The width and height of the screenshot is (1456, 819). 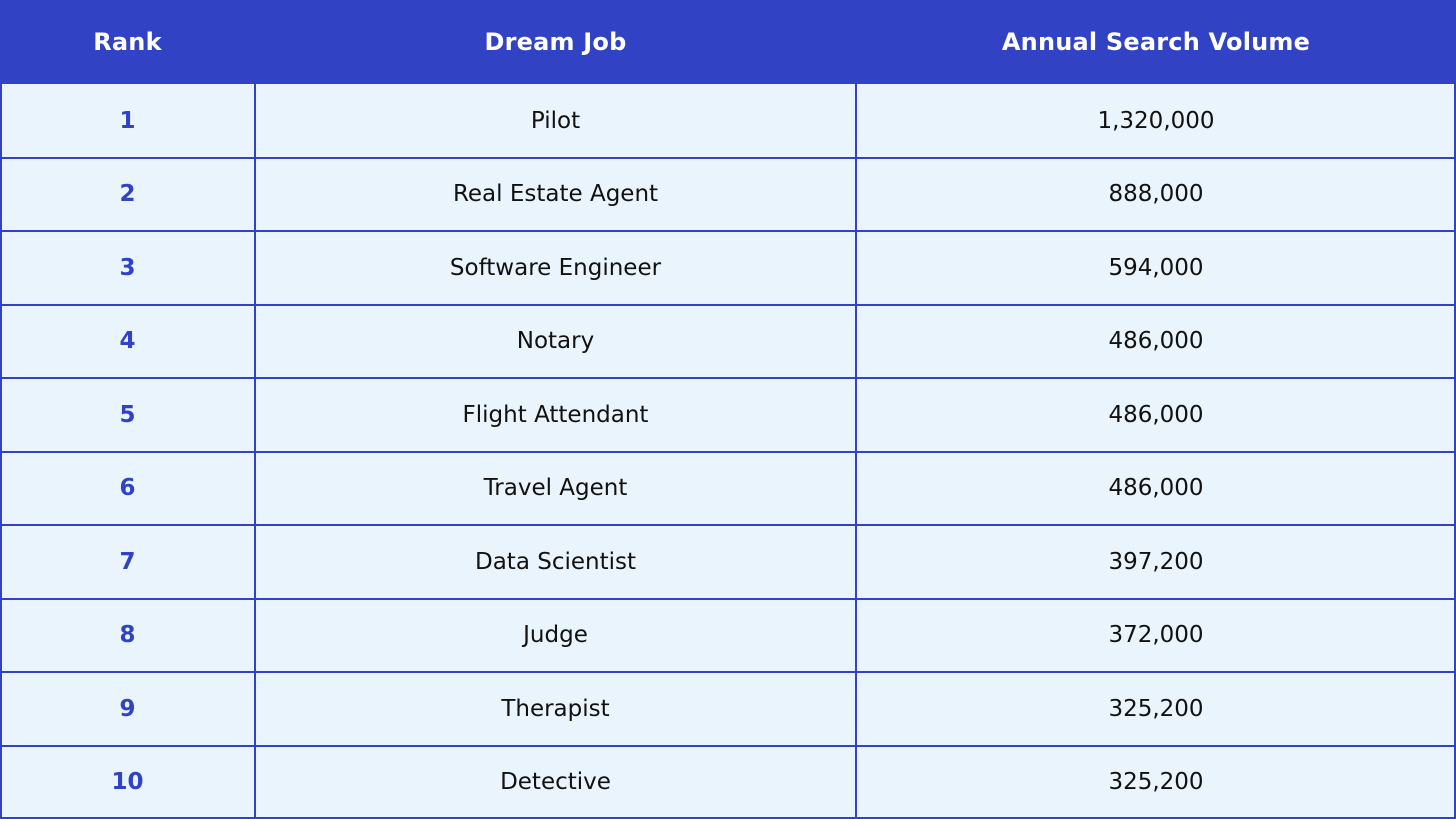 What do you see at coordinates (728, 195) in the screenshot?
I see `table-row: 2 Real Estate Agent 888,000` at bounding box center [728, 195].